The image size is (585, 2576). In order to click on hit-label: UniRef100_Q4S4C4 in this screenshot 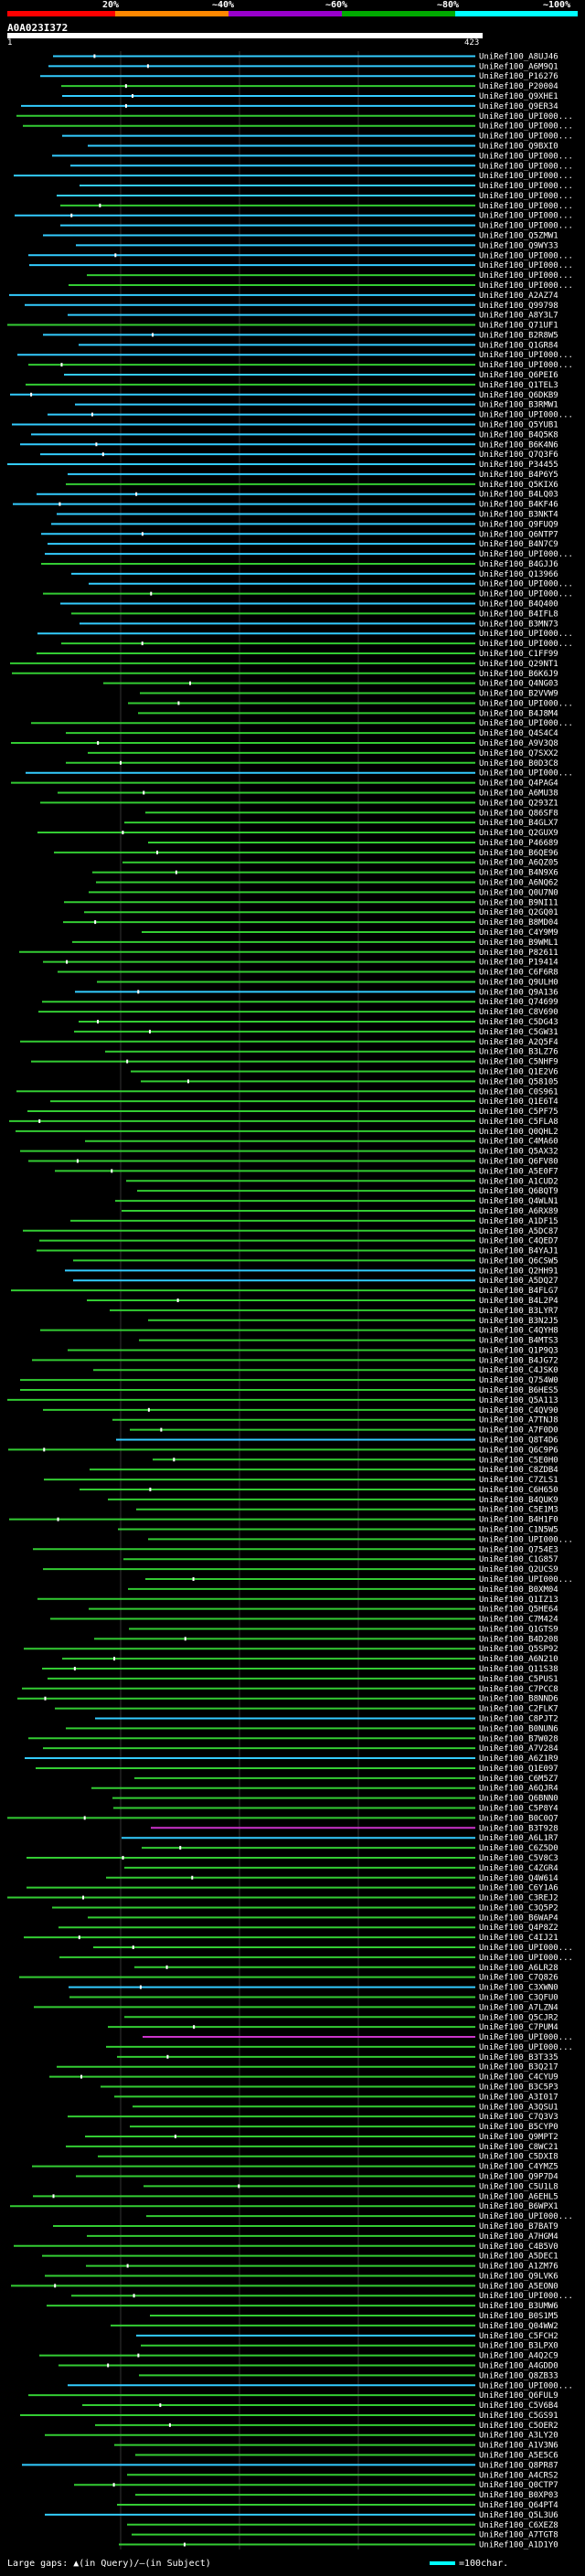, I will do `click(518, 733)`.